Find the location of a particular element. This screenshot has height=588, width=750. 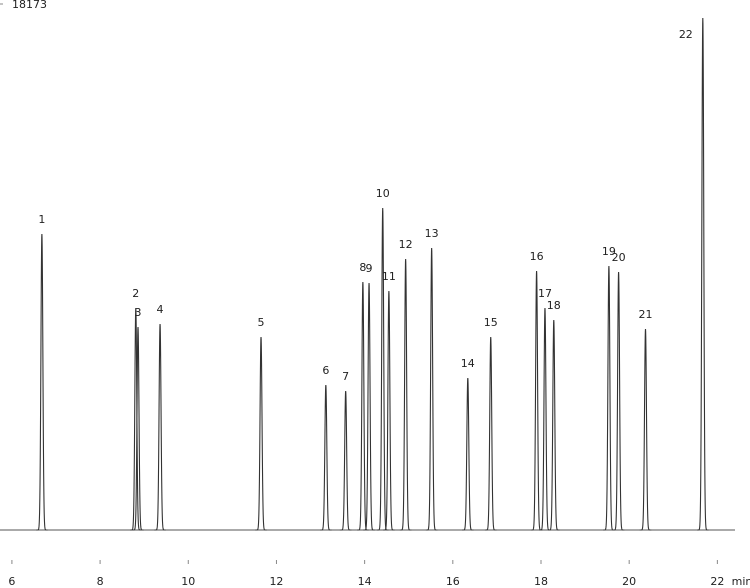

x-tick-label: 18 is located at coordinates (541, 581).